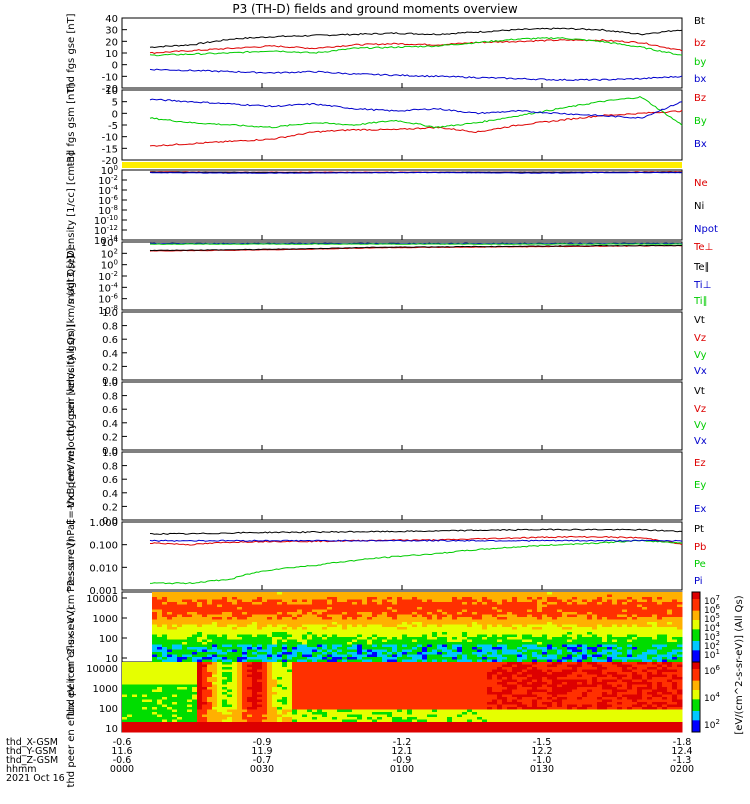  I want to click on y-tick-label: 0.100, so click(103, 546).